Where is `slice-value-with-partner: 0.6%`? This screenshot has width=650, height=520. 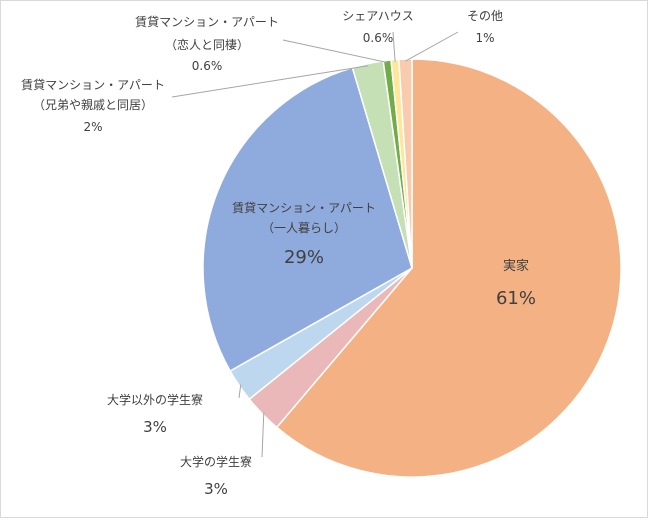 slice-value-with-partner: 0.6% is located at coordinates (207, 66).